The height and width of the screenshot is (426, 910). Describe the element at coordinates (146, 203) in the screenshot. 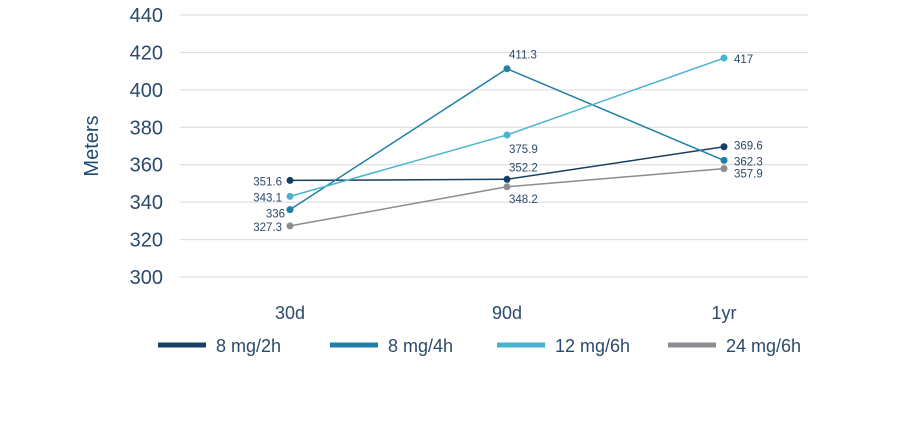

I see `y-tick-label: 340` at that location.